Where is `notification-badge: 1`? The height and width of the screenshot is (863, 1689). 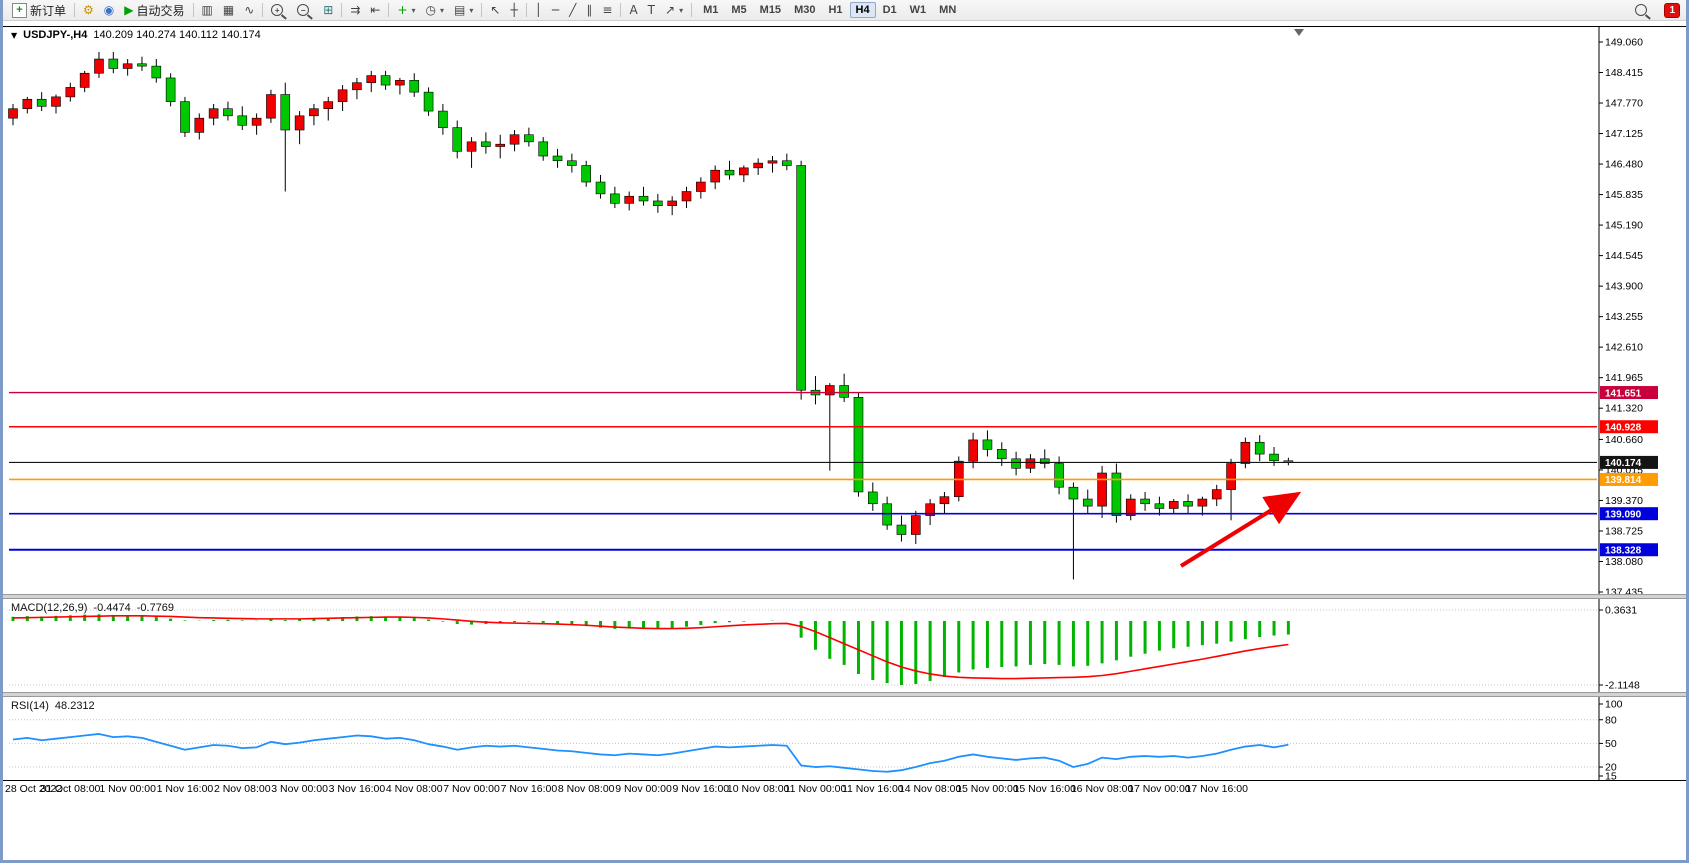 notification-badge: 1 is located at coordinates (1672, 10).